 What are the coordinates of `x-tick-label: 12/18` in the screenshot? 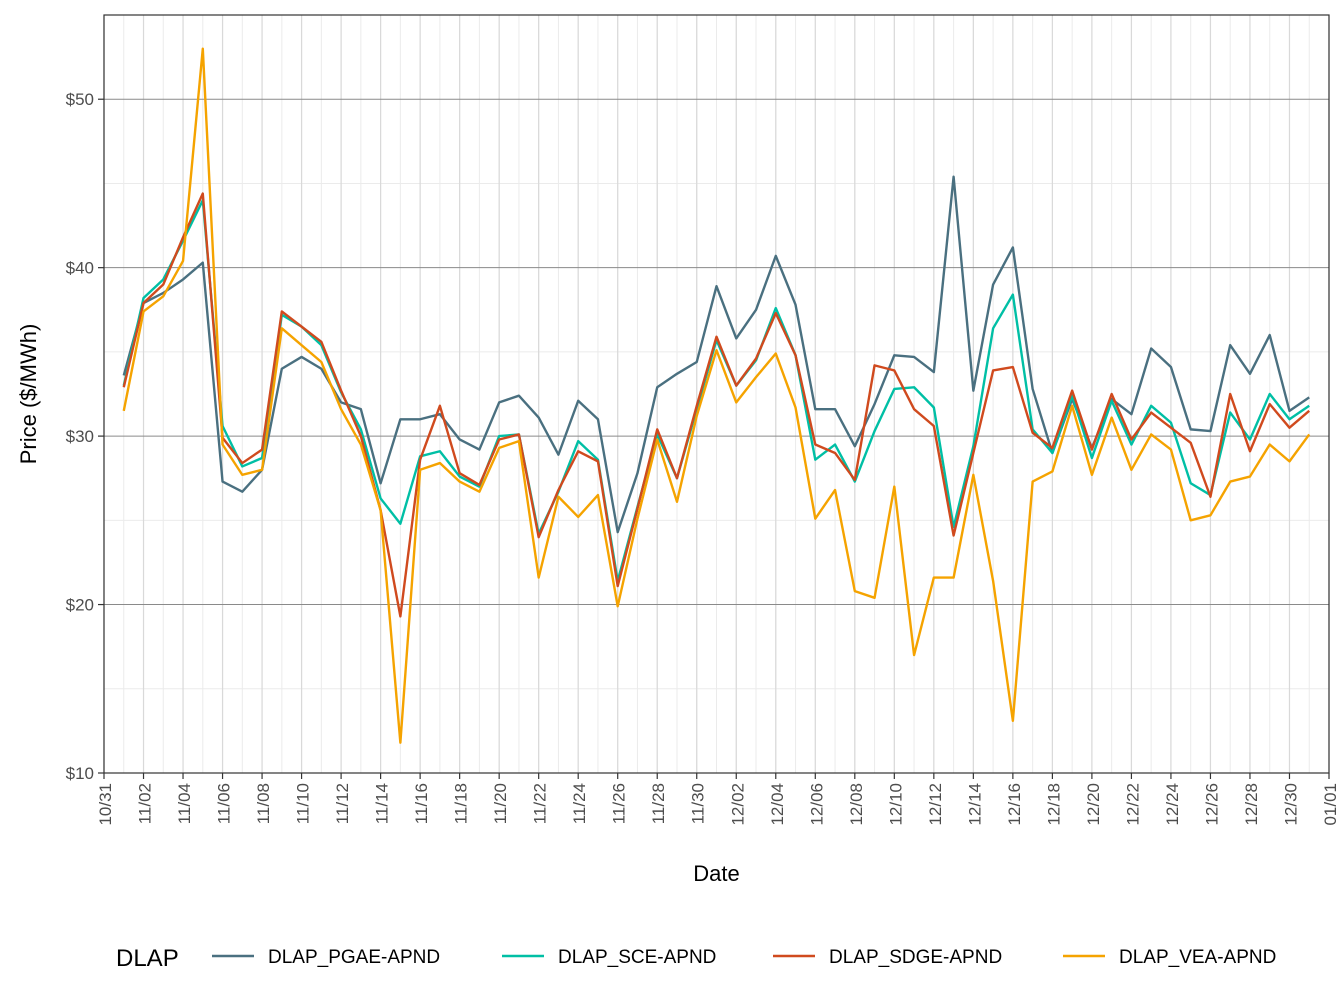 It's located at (1053, 804).